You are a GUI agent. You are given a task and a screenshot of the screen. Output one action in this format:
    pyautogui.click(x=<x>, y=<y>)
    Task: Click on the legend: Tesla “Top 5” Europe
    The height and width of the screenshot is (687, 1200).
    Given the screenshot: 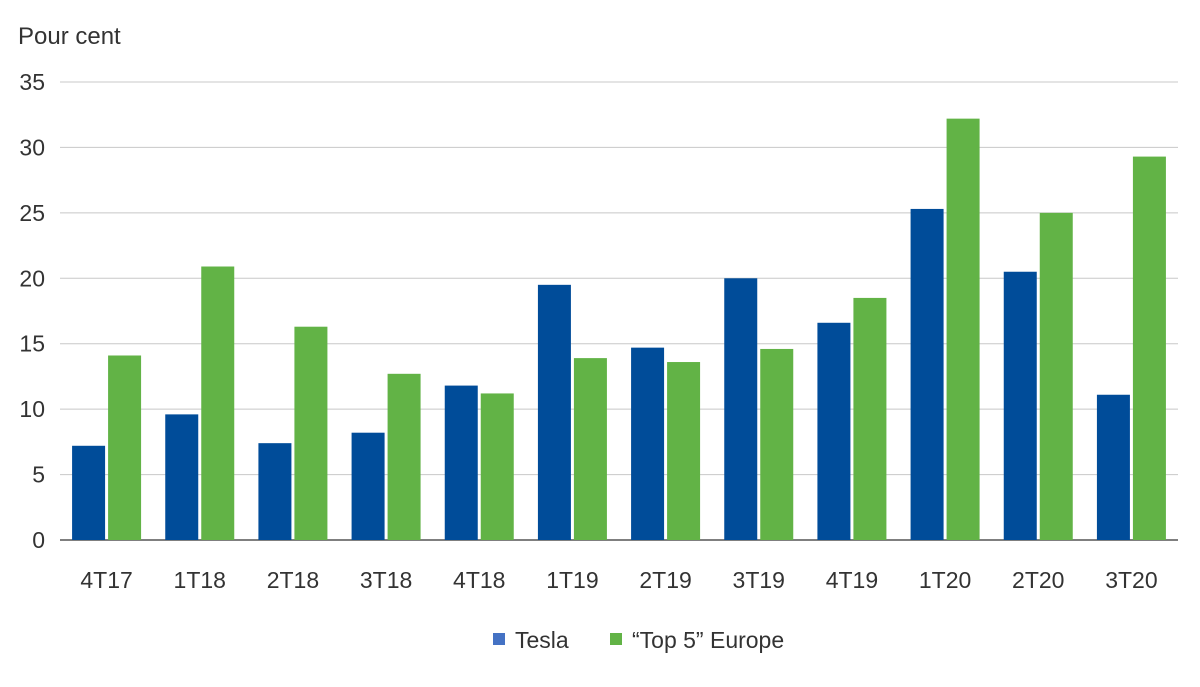 What is the action you would take?
    pyautogui.click(x=638, y=640)
    